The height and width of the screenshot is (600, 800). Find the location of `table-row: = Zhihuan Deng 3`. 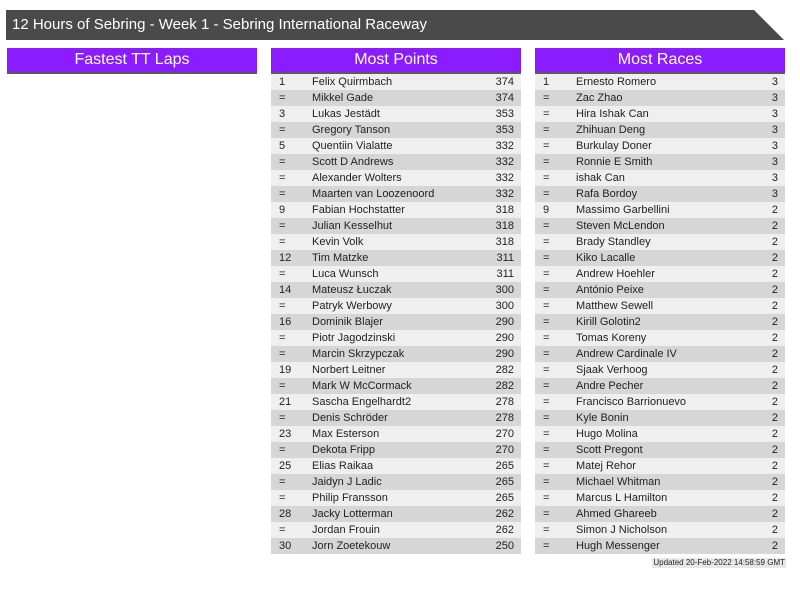

table-row: = Zhihuan Deng 3 is located at coordinates (660, 130).